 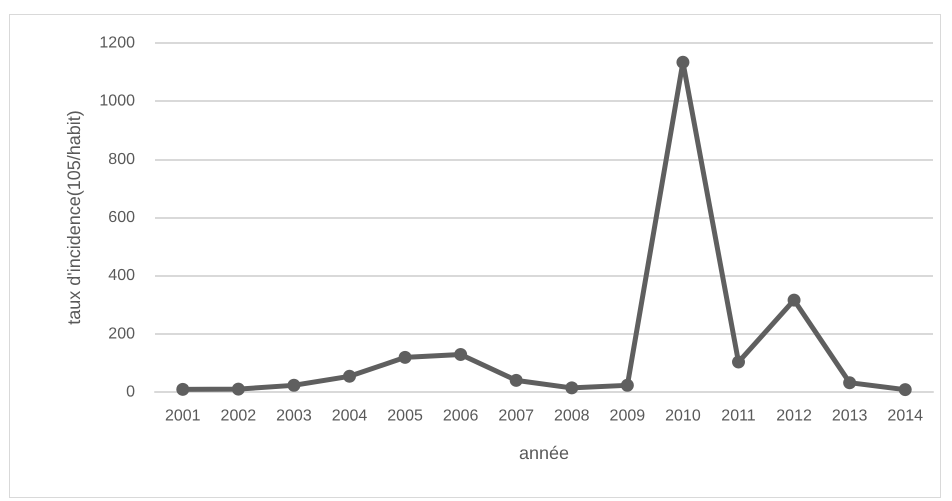 I want to click on y-tick-label: 600, so click(x=122, y=217).